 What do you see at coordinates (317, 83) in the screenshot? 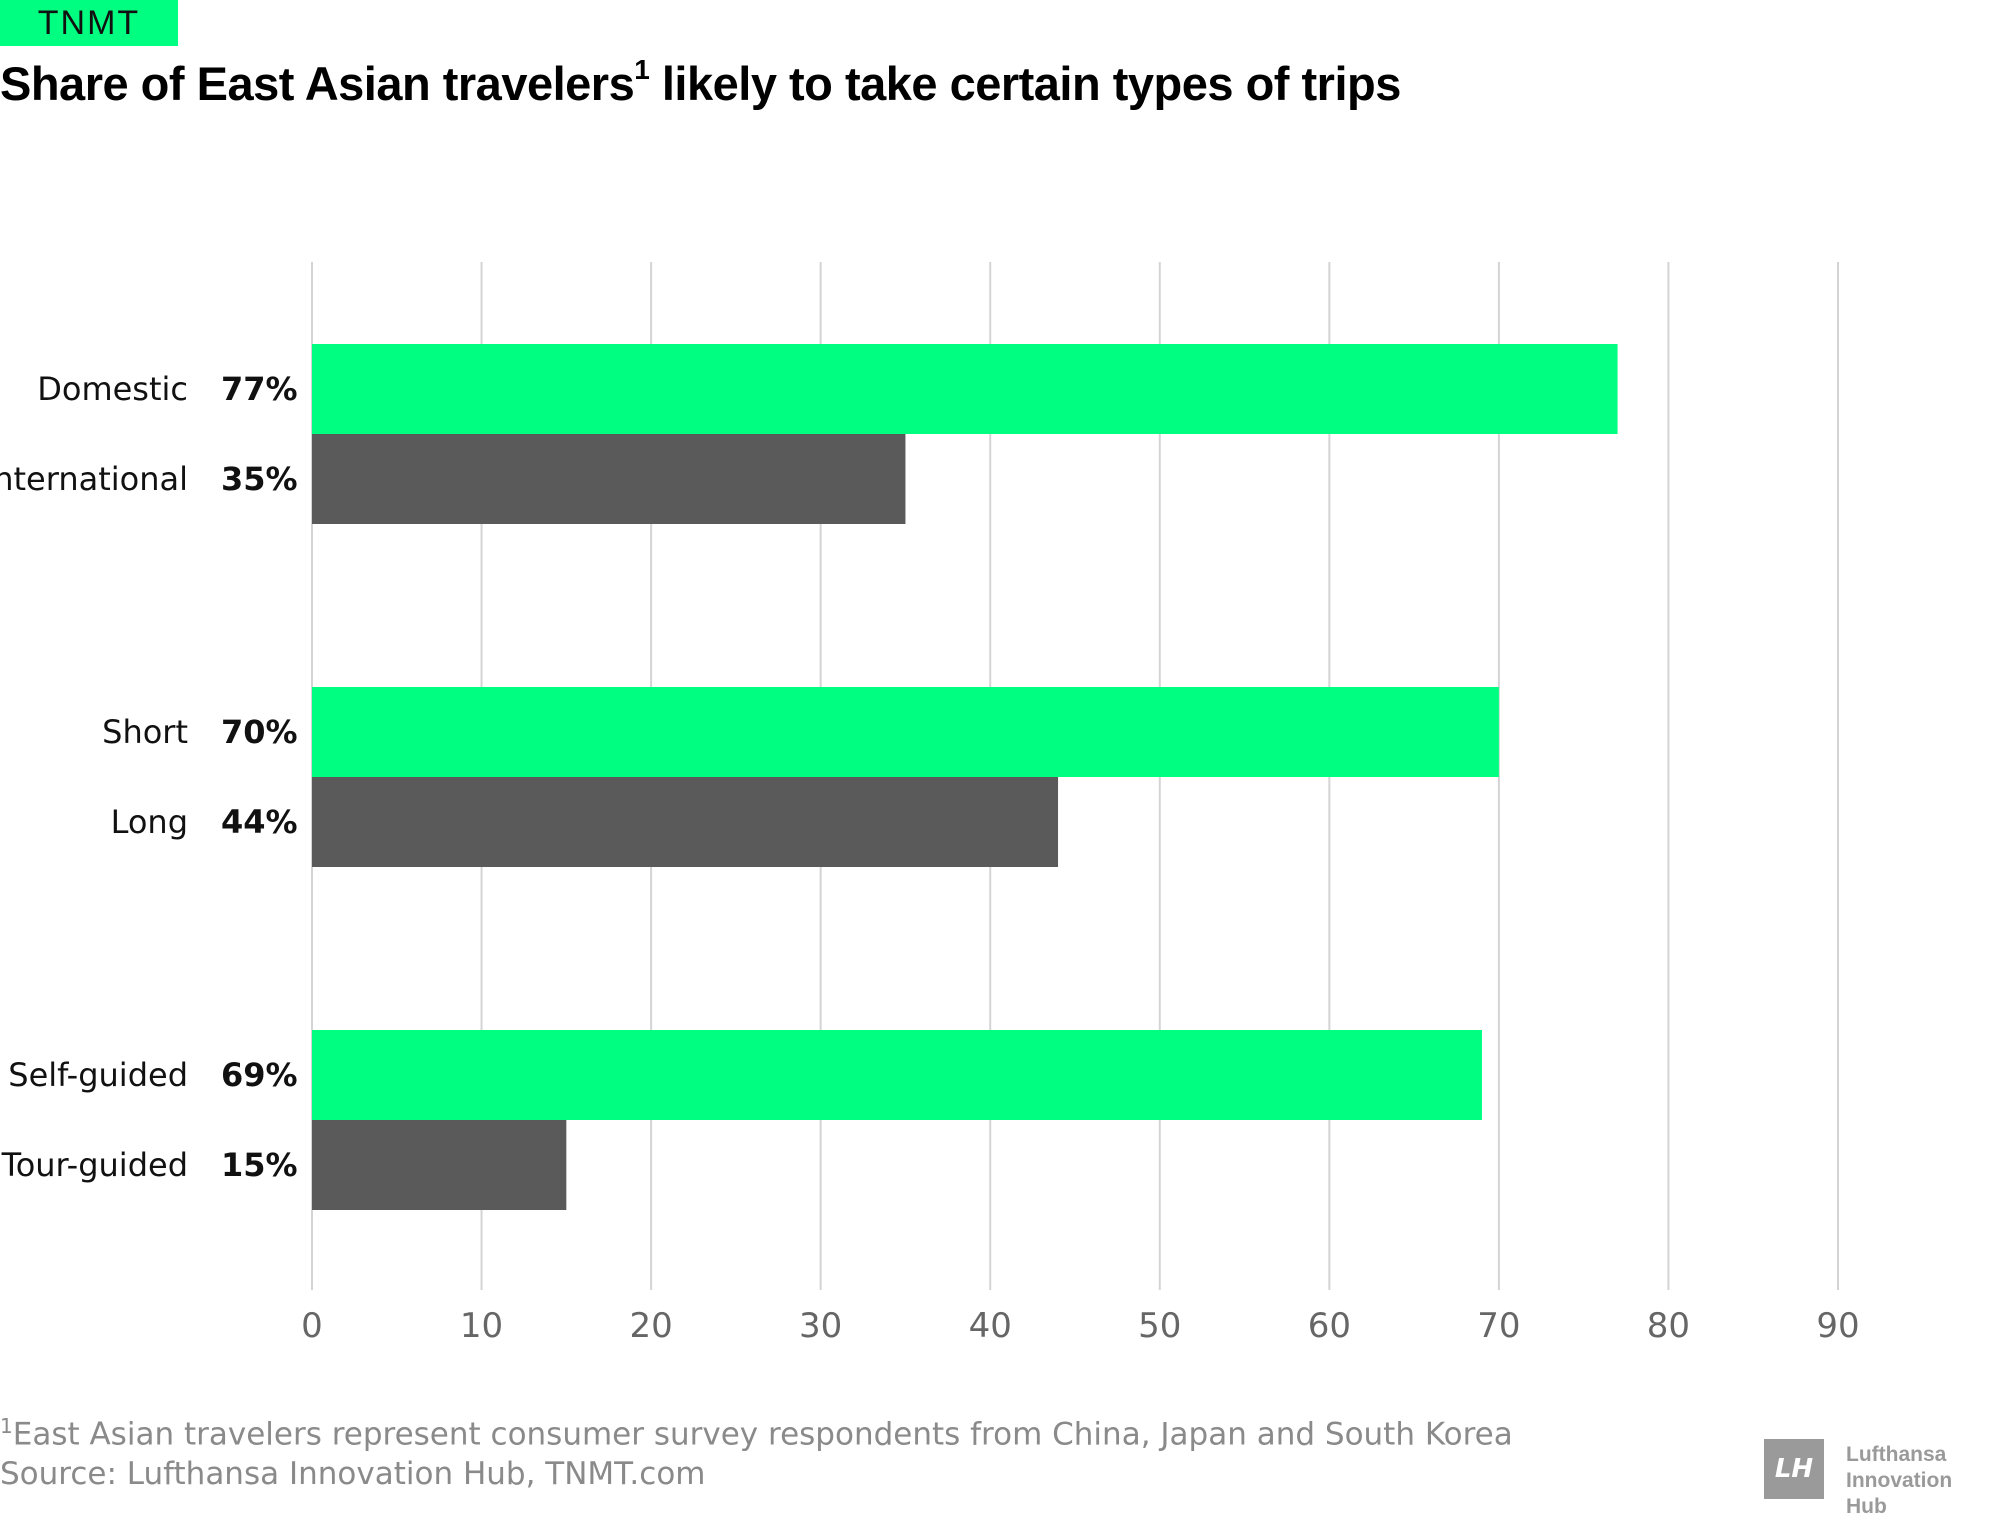
I see `chart-title-text: Share of East Asian travelers` at bounding box center [317, 83].